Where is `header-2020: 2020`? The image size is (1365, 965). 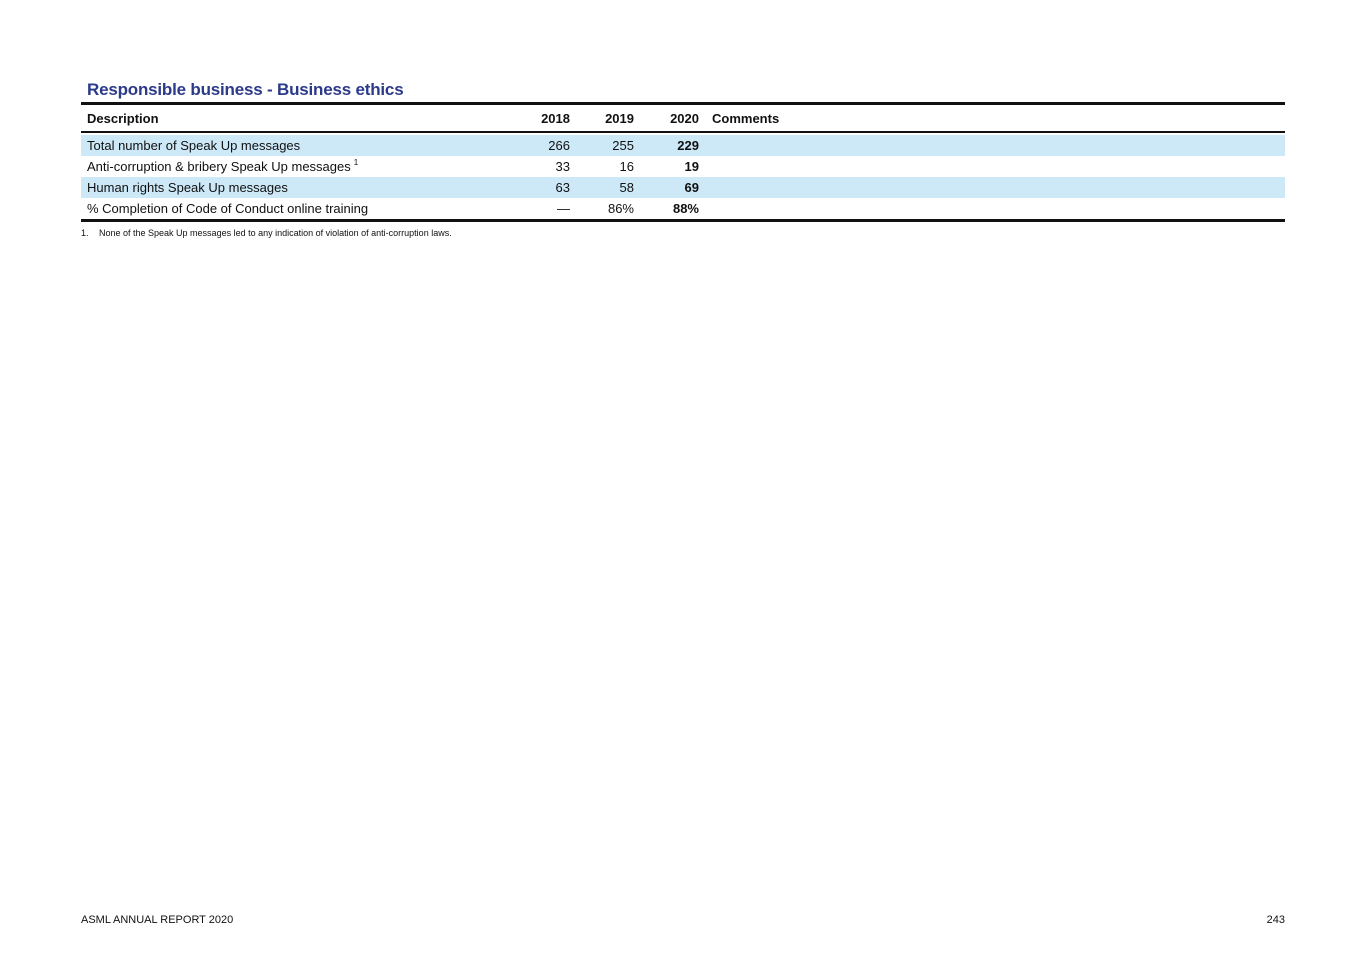
header-2020: 2020 is located at coordinates (684, 118).